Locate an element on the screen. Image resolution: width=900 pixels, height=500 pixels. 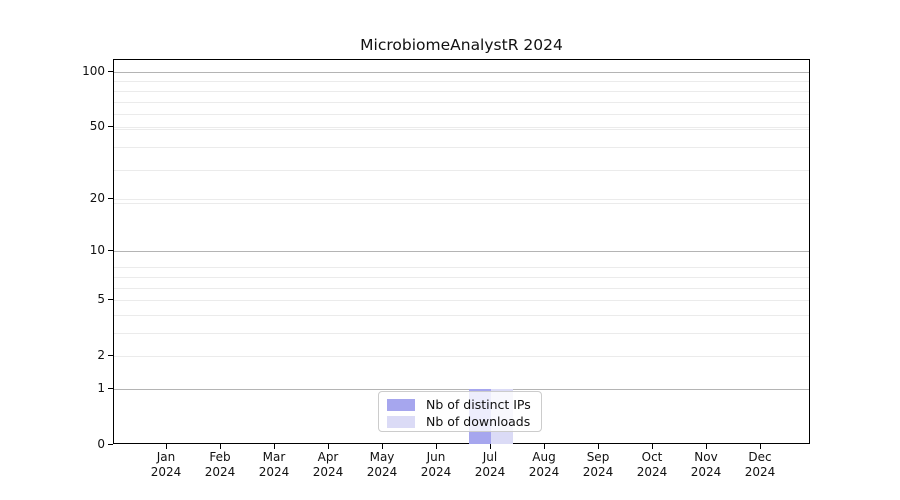
y-tick-label: 2 is located at coordinates (101, 355).